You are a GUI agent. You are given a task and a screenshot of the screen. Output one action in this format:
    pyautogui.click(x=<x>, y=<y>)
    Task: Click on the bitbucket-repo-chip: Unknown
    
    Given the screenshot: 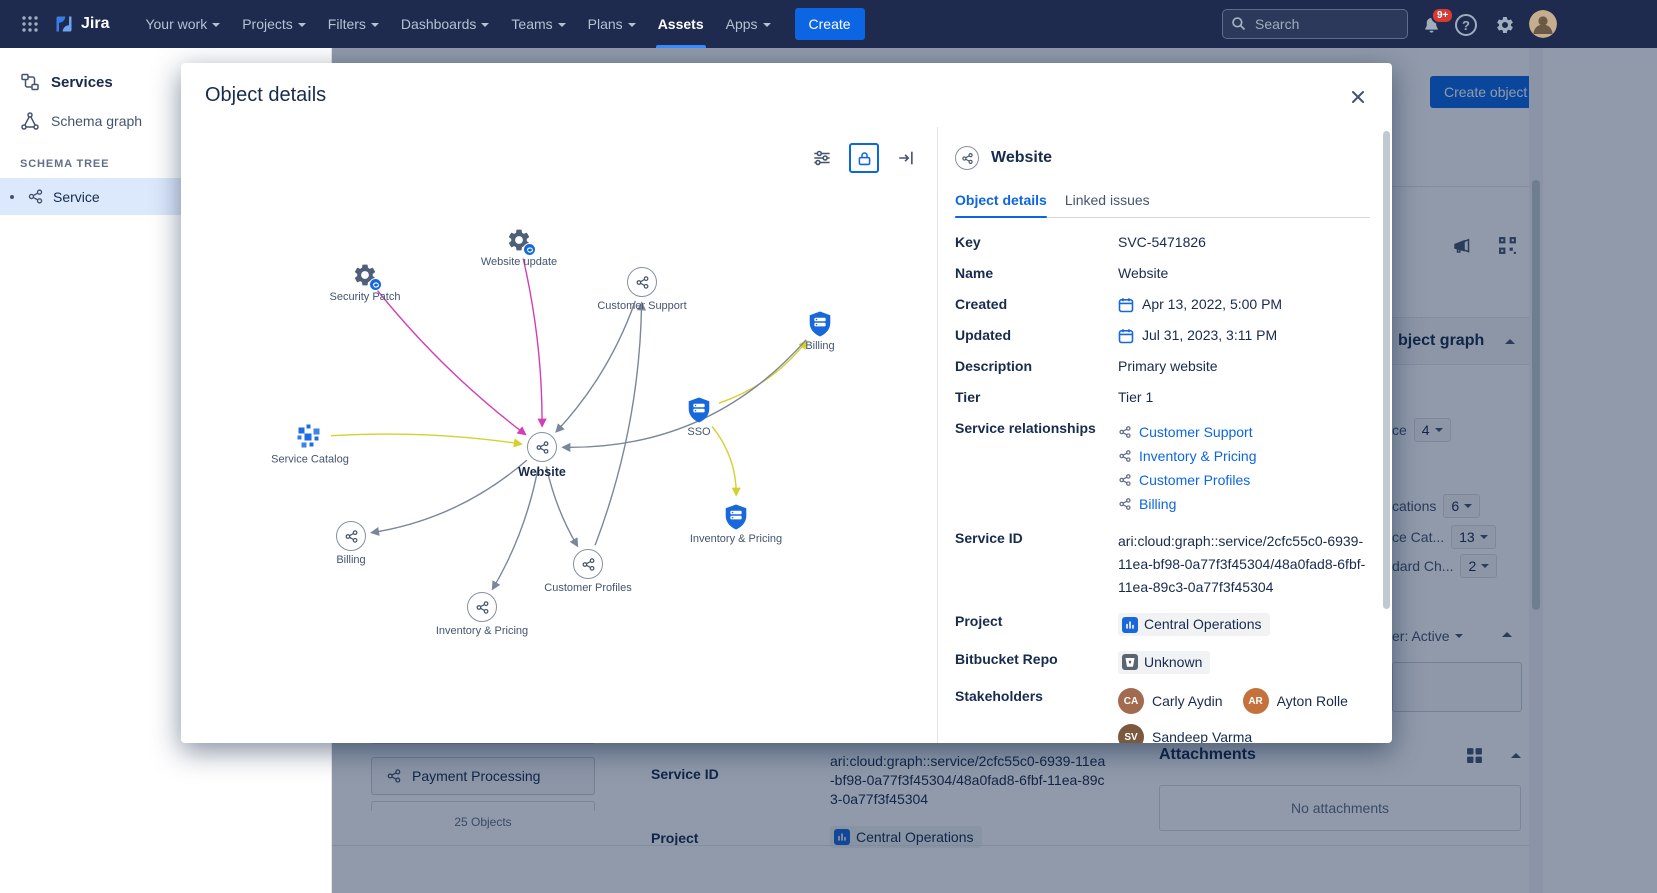 What is the action you would take?
    pyautogui.click(x=1164, y=662)
    